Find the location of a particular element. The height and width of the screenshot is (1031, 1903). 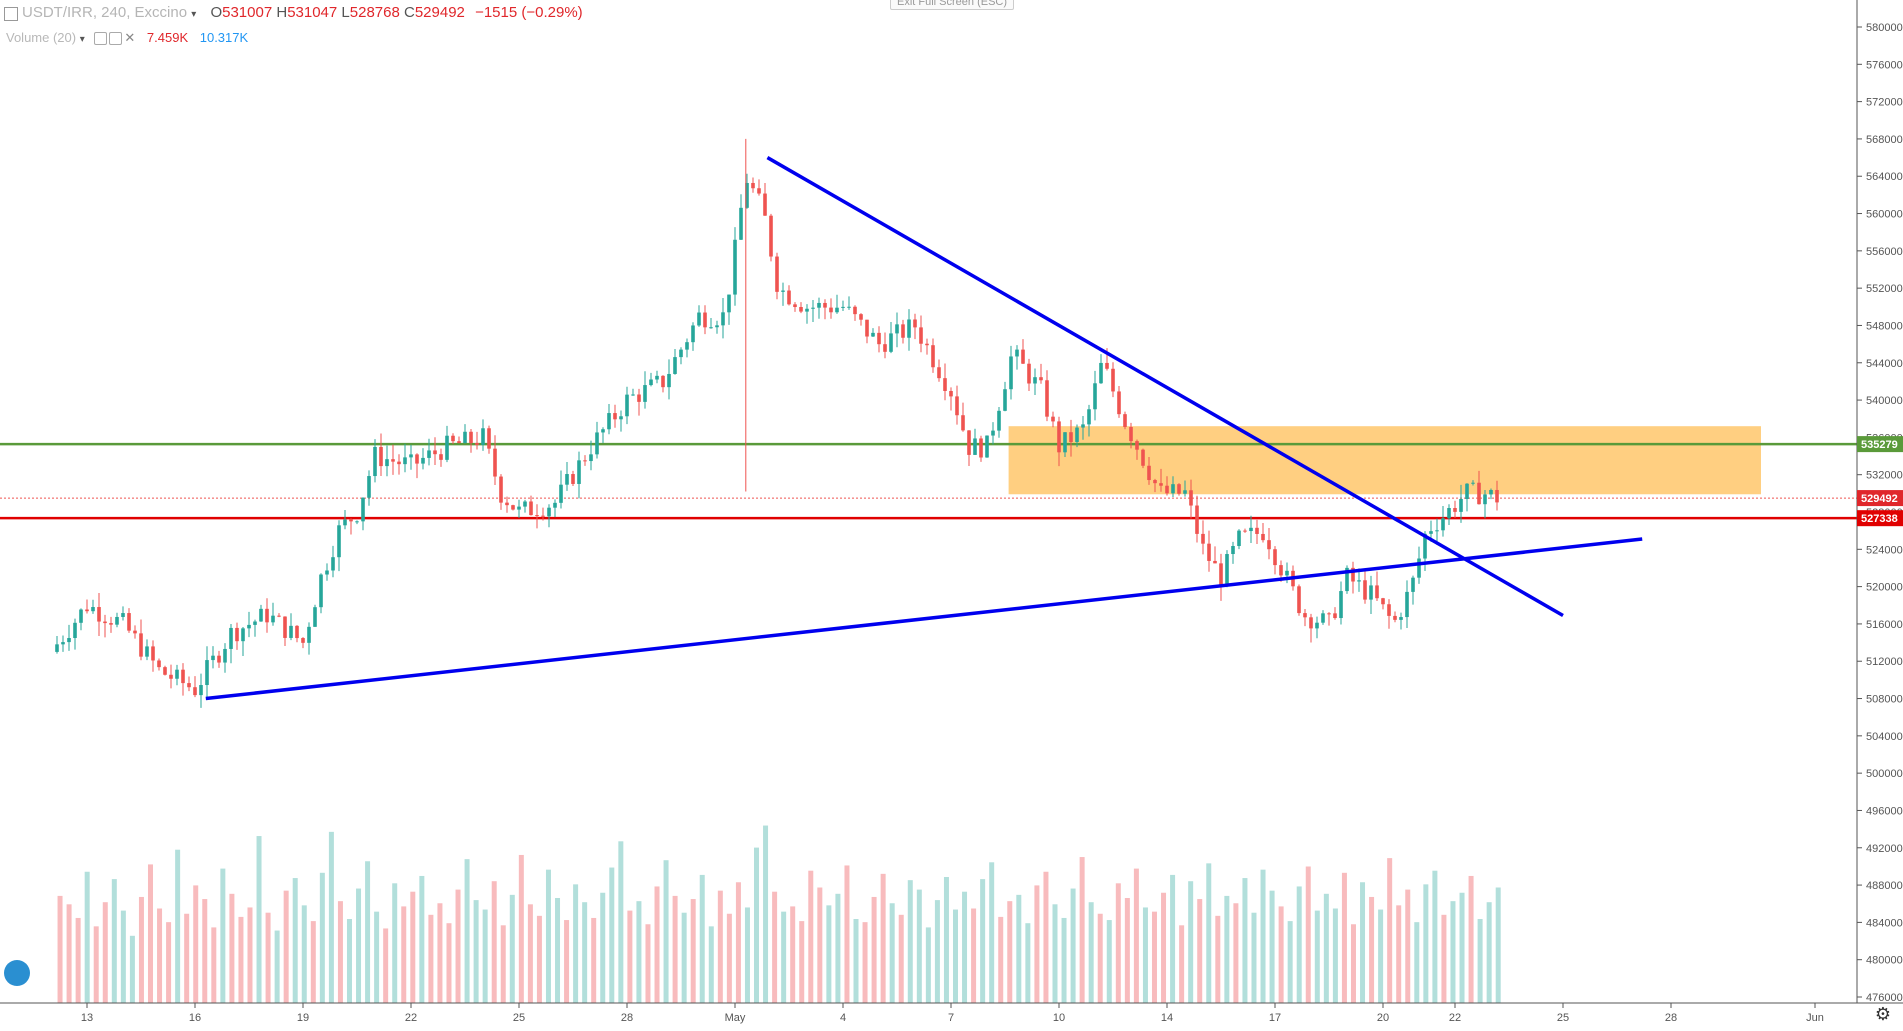

gear-icon: ⚙ is located at coordinates (1882, 1014).